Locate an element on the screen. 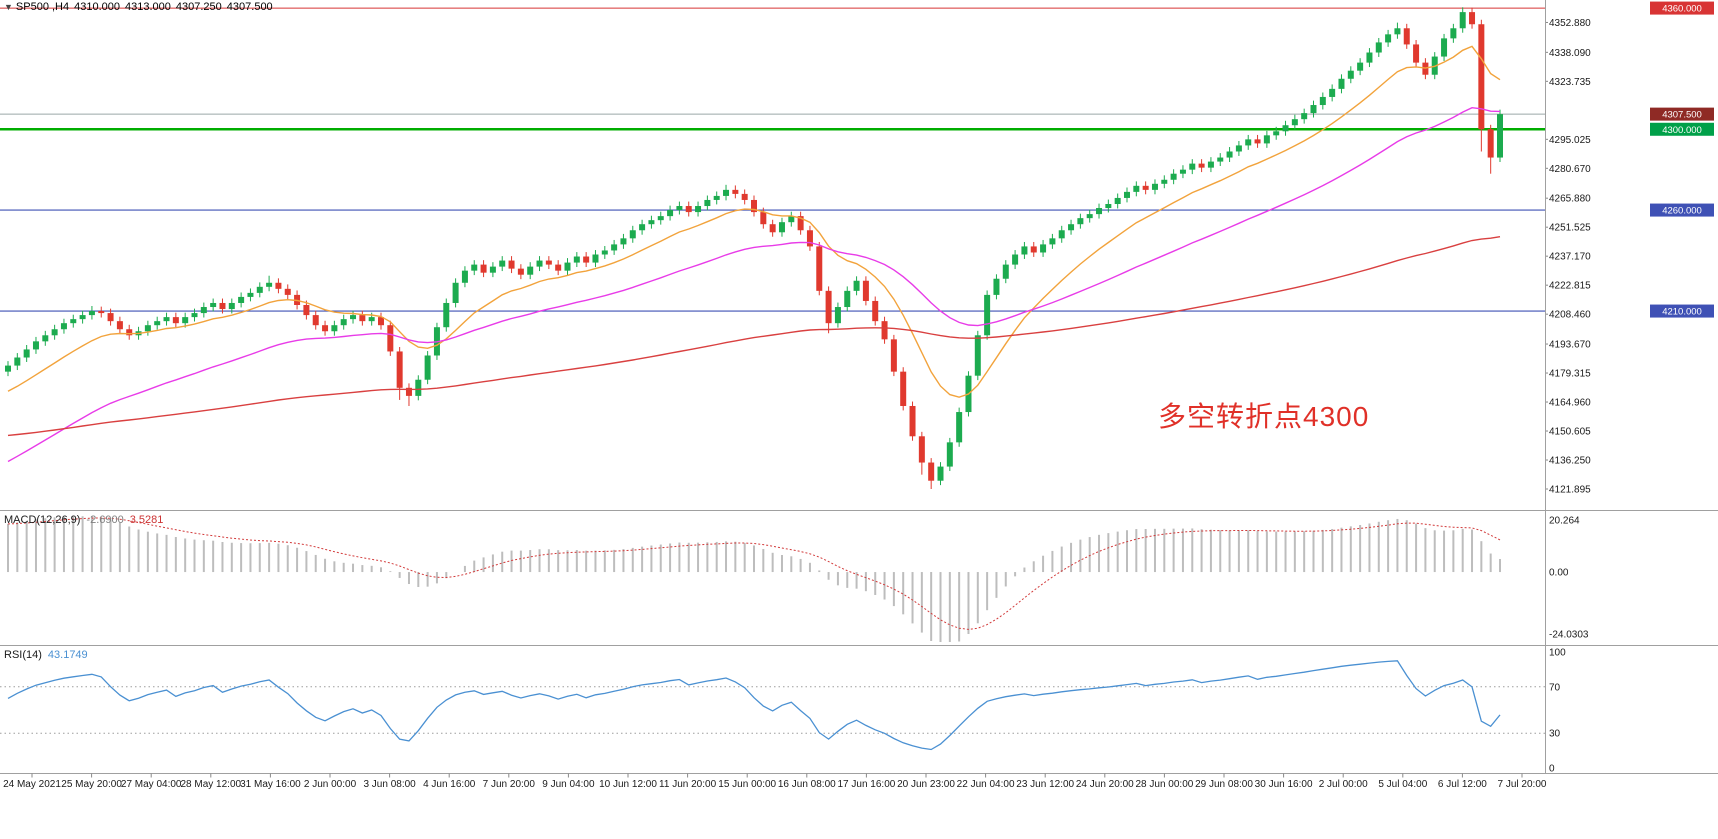 The width and height of the screenshot is (1718, 839). time-tick-label: 29 Jun 08:00 is located at coordinates (1224, 784).